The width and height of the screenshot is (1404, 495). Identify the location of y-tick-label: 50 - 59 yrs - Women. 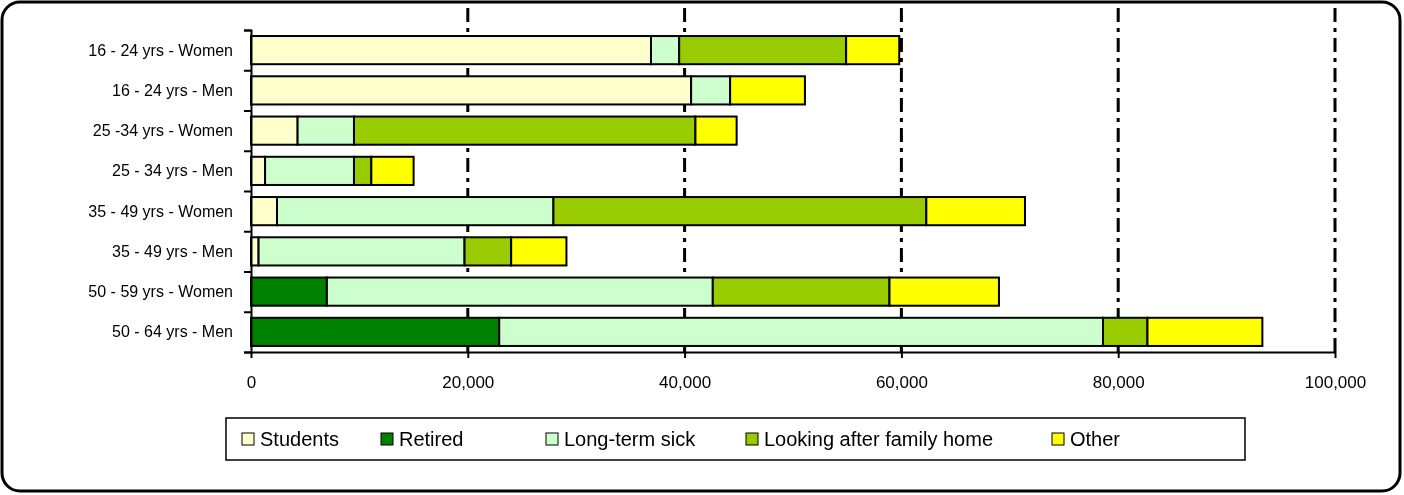
(160, 292).